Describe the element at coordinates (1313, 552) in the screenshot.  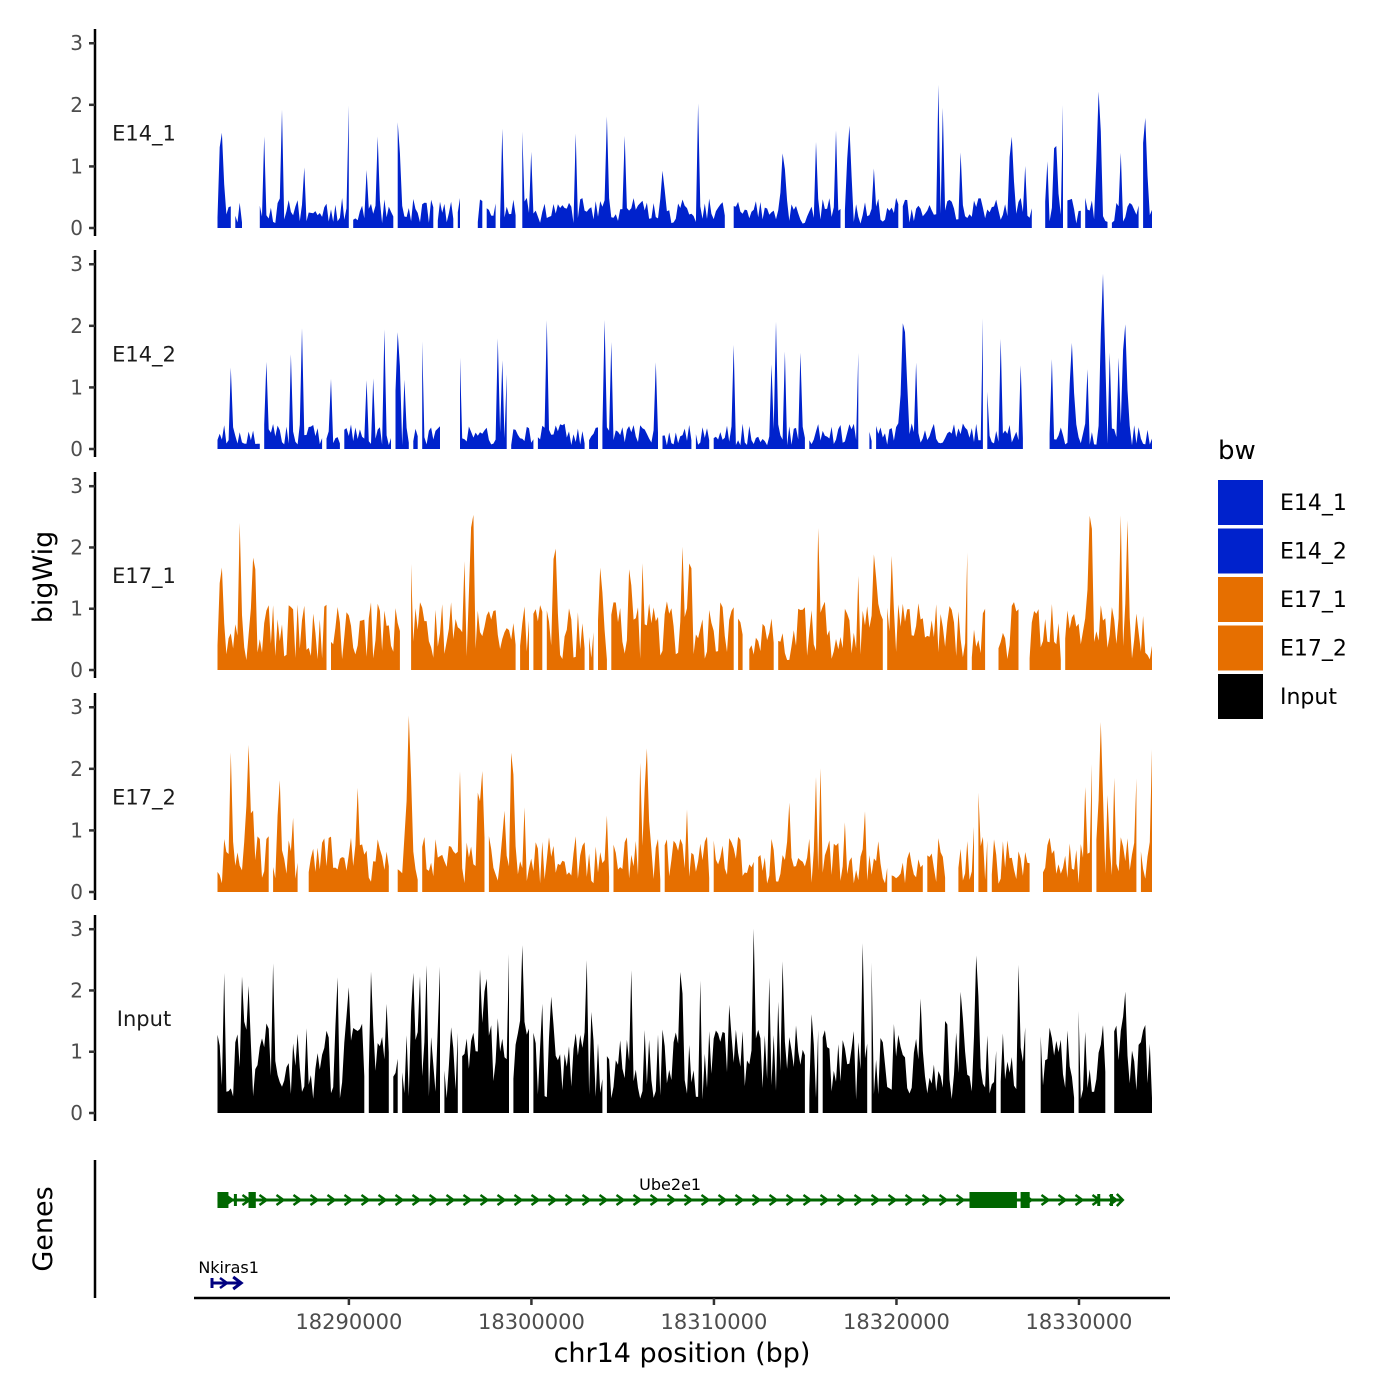
I see `legend-label: E14_2` at that location.